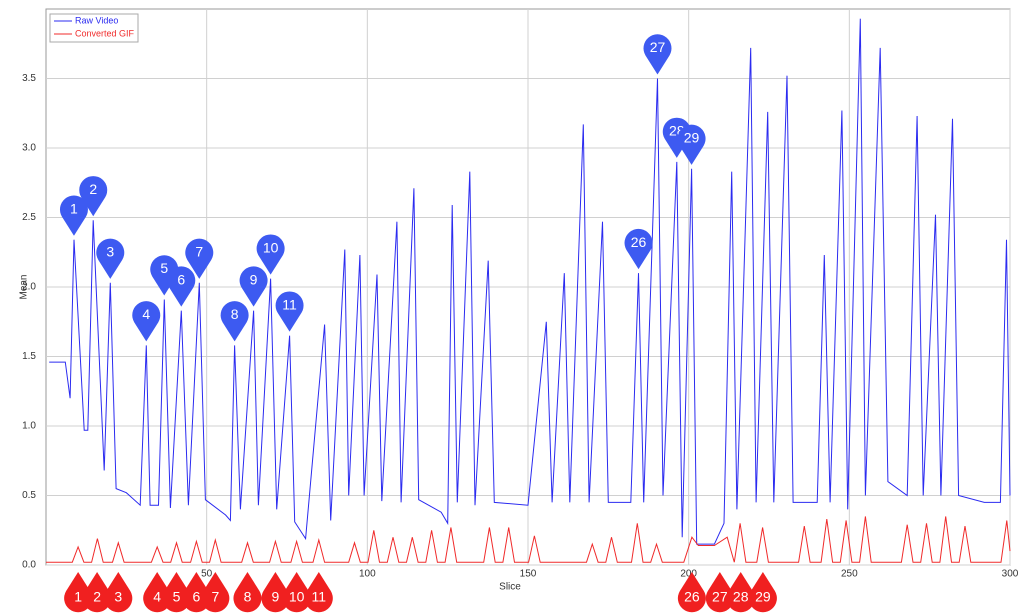  What do you see at coordinates (96, 20) in the screenshot?
I see `legend-label: Raw Video` at bounding box center [96, 20].